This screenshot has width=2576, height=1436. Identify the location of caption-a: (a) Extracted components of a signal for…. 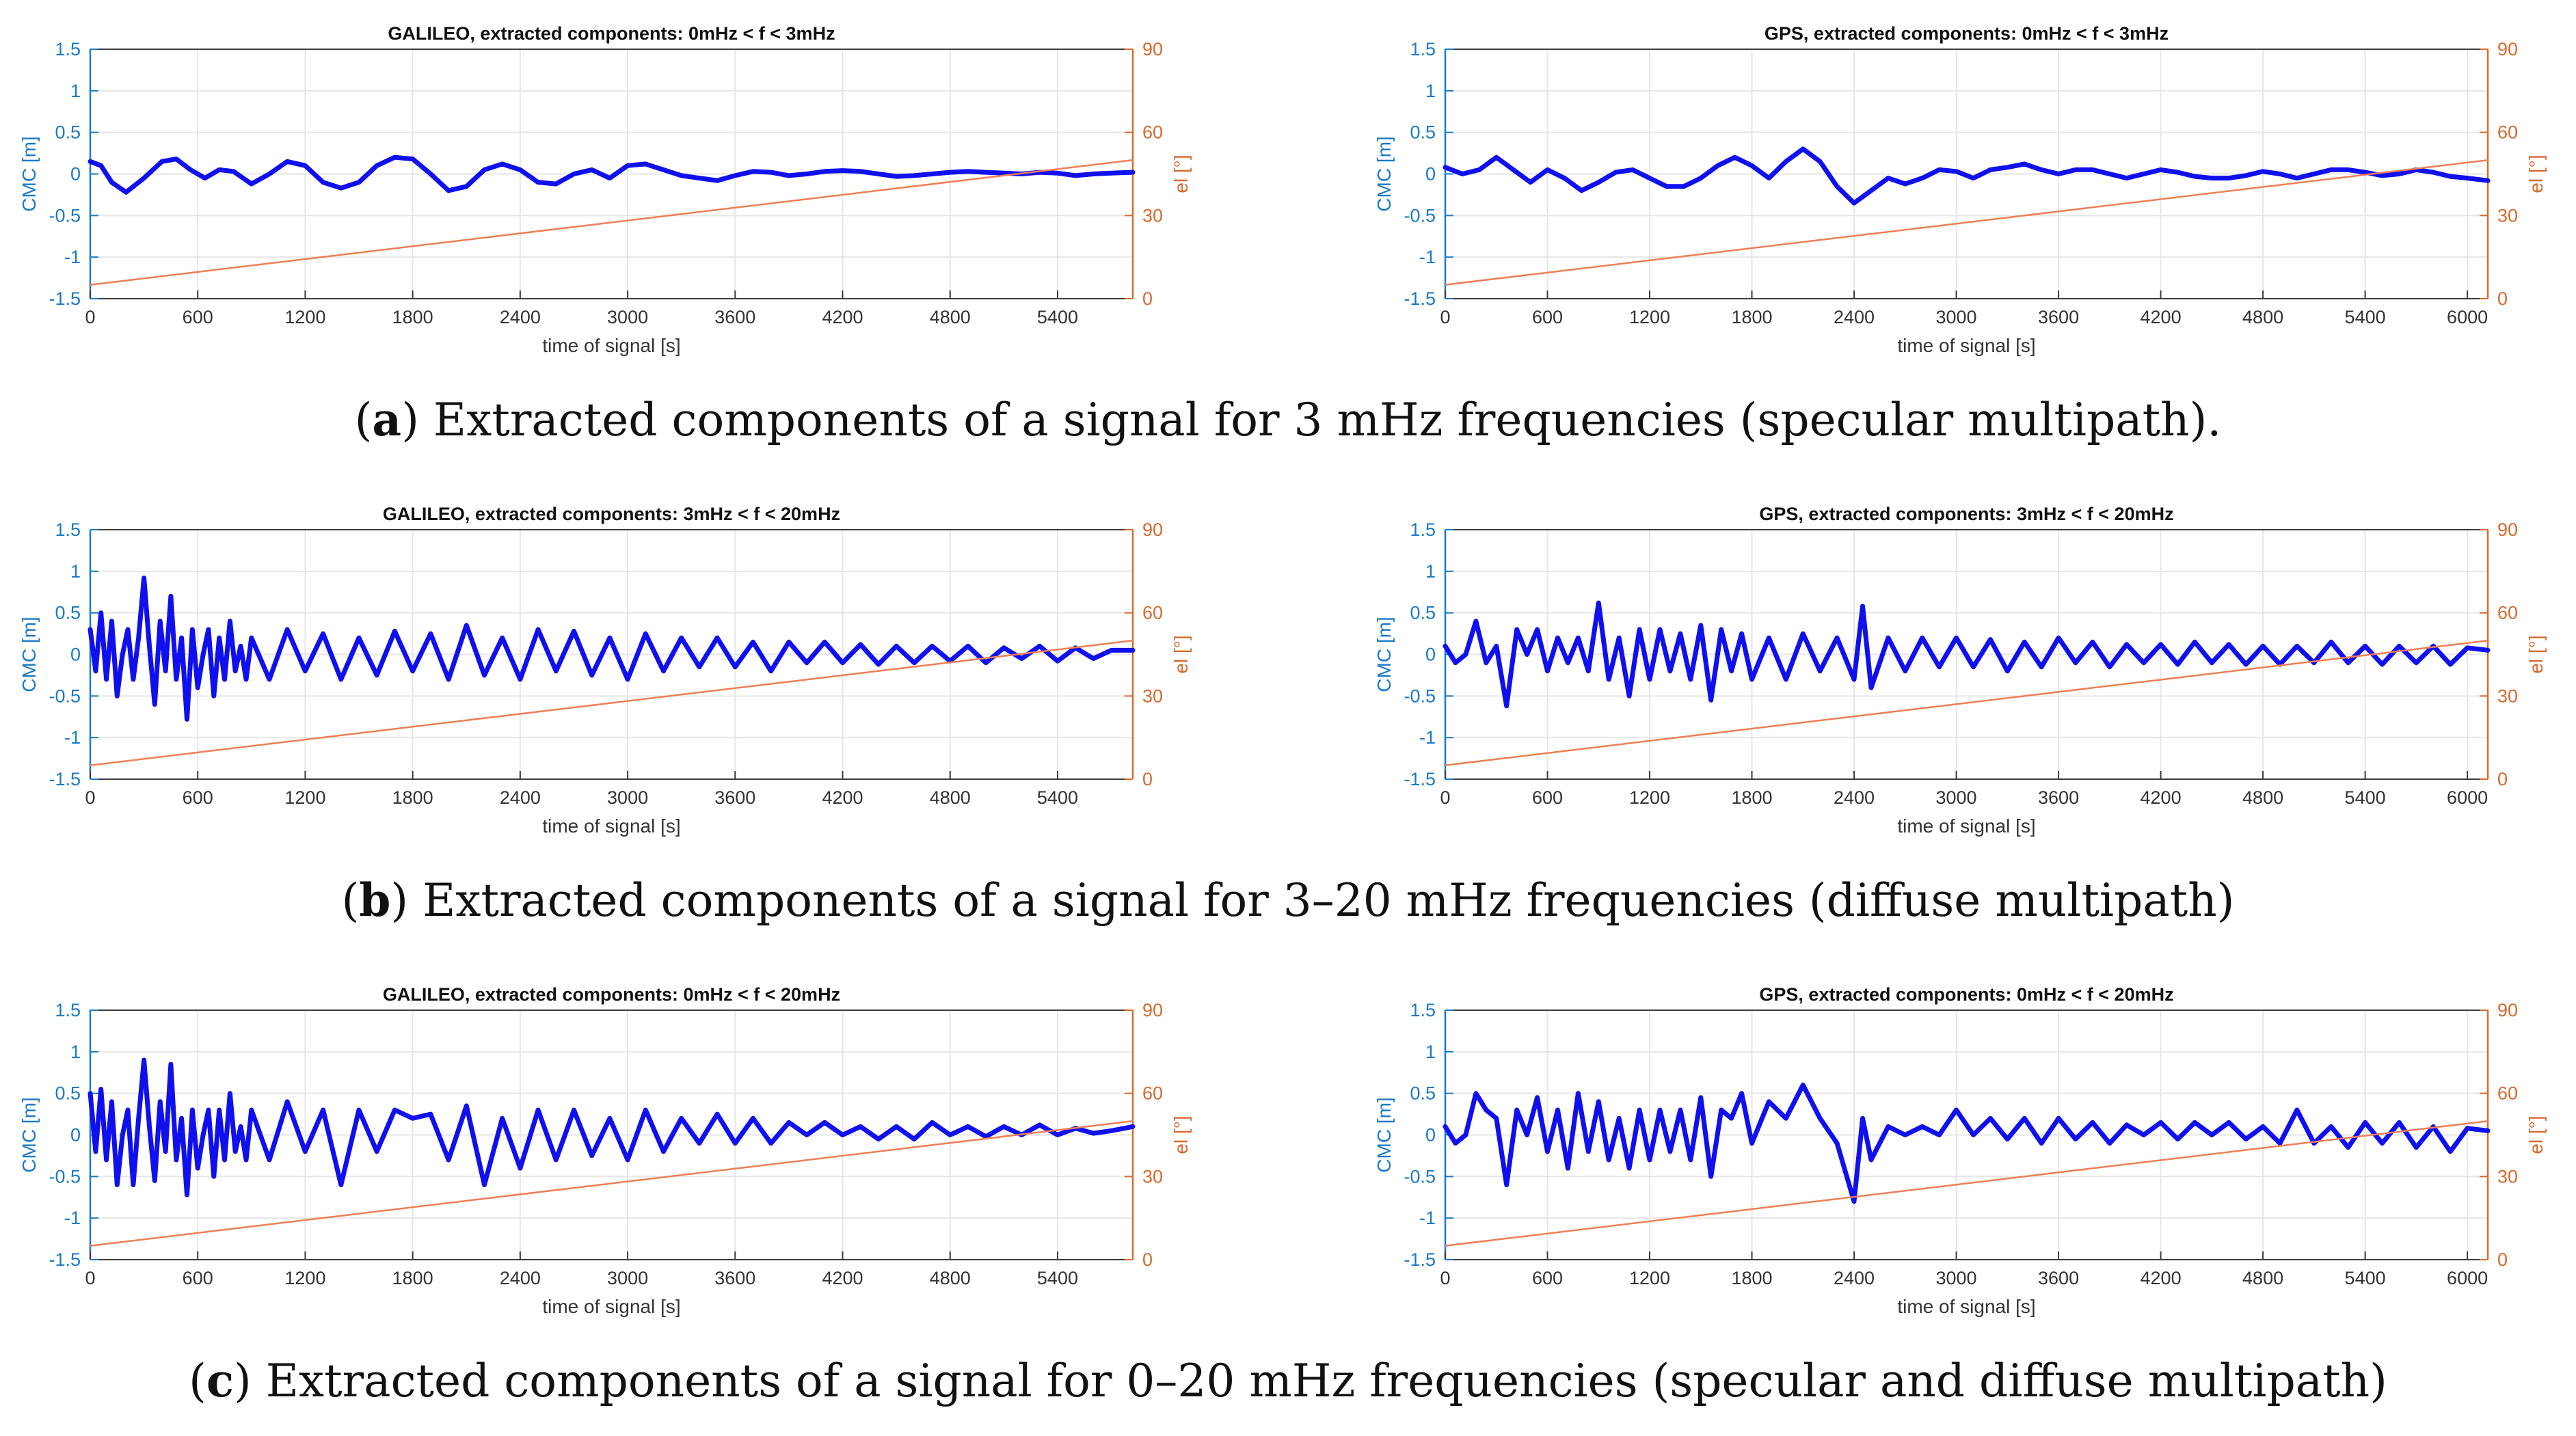
(1288, 419).